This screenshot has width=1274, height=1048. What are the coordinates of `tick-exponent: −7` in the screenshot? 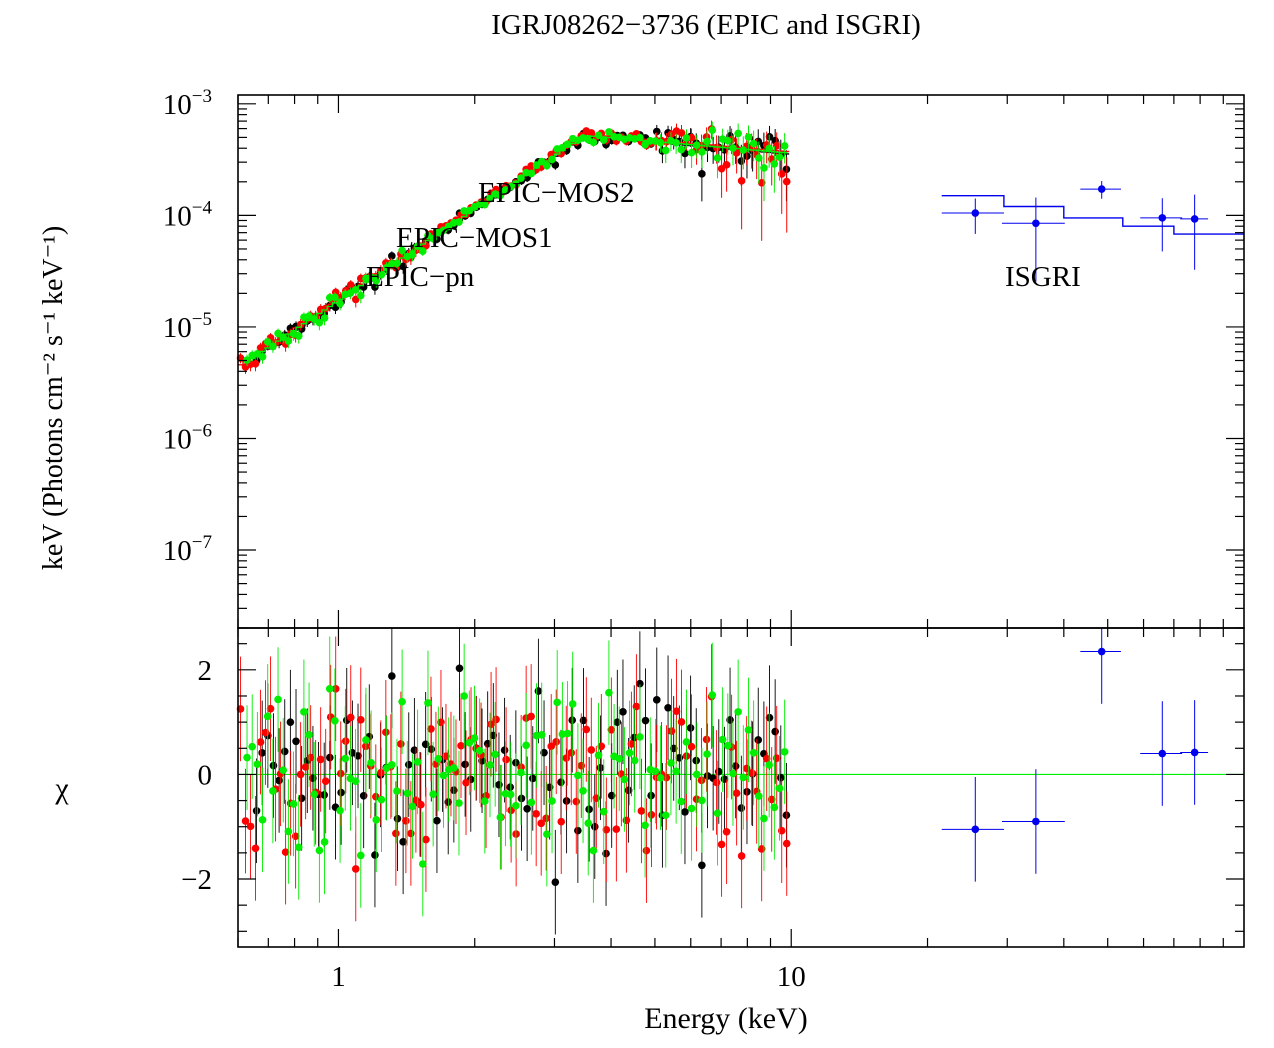 It's located at (202, 542).